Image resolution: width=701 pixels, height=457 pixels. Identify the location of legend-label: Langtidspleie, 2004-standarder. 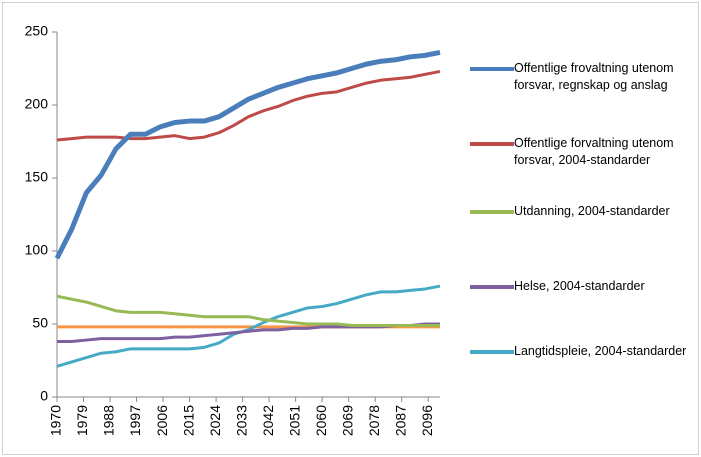
(600, 351).